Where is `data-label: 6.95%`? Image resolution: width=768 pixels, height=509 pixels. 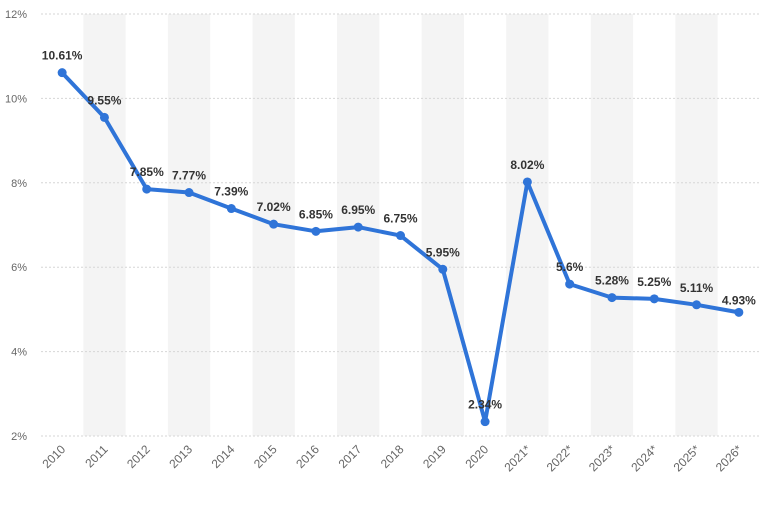
data-label: 6.95% is located at coordinates (358, 210).